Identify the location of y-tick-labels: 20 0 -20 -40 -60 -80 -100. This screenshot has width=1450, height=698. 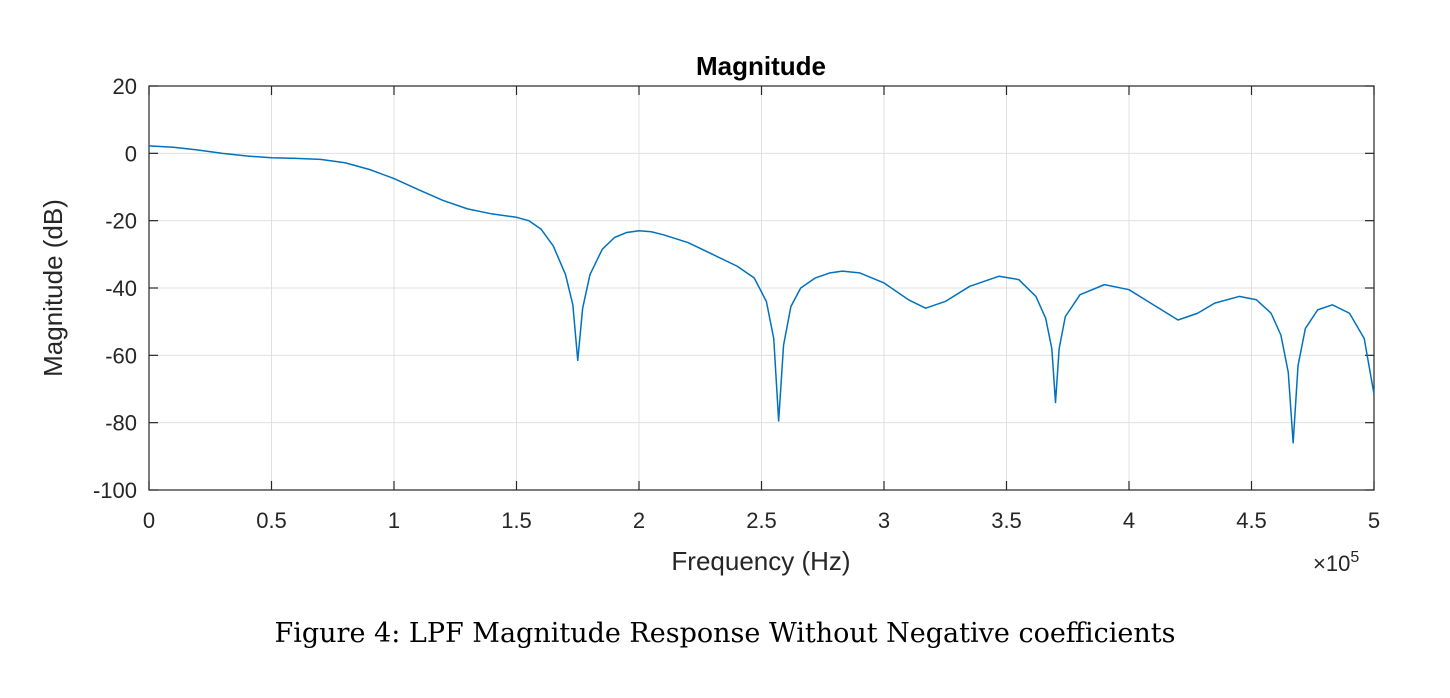
(115, 288).